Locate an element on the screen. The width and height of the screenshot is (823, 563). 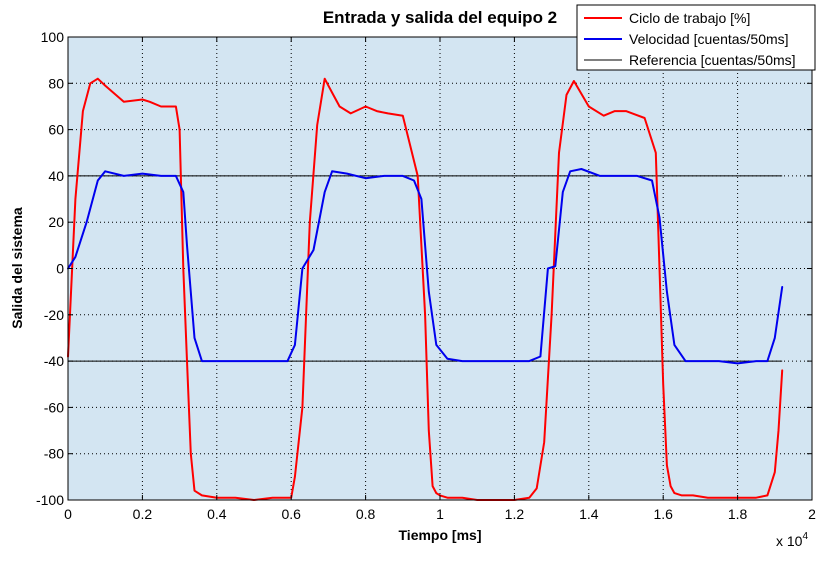
x-axis-label: Tiempo [ms] is located at coordinates (440, 535).